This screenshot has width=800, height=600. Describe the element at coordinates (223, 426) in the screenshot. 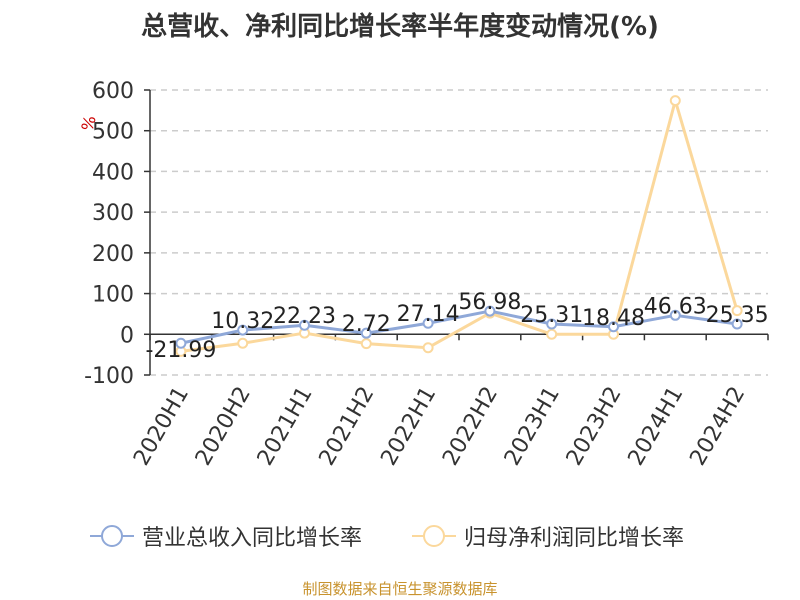

I see `x-tick-label: 2020H2` at that location.